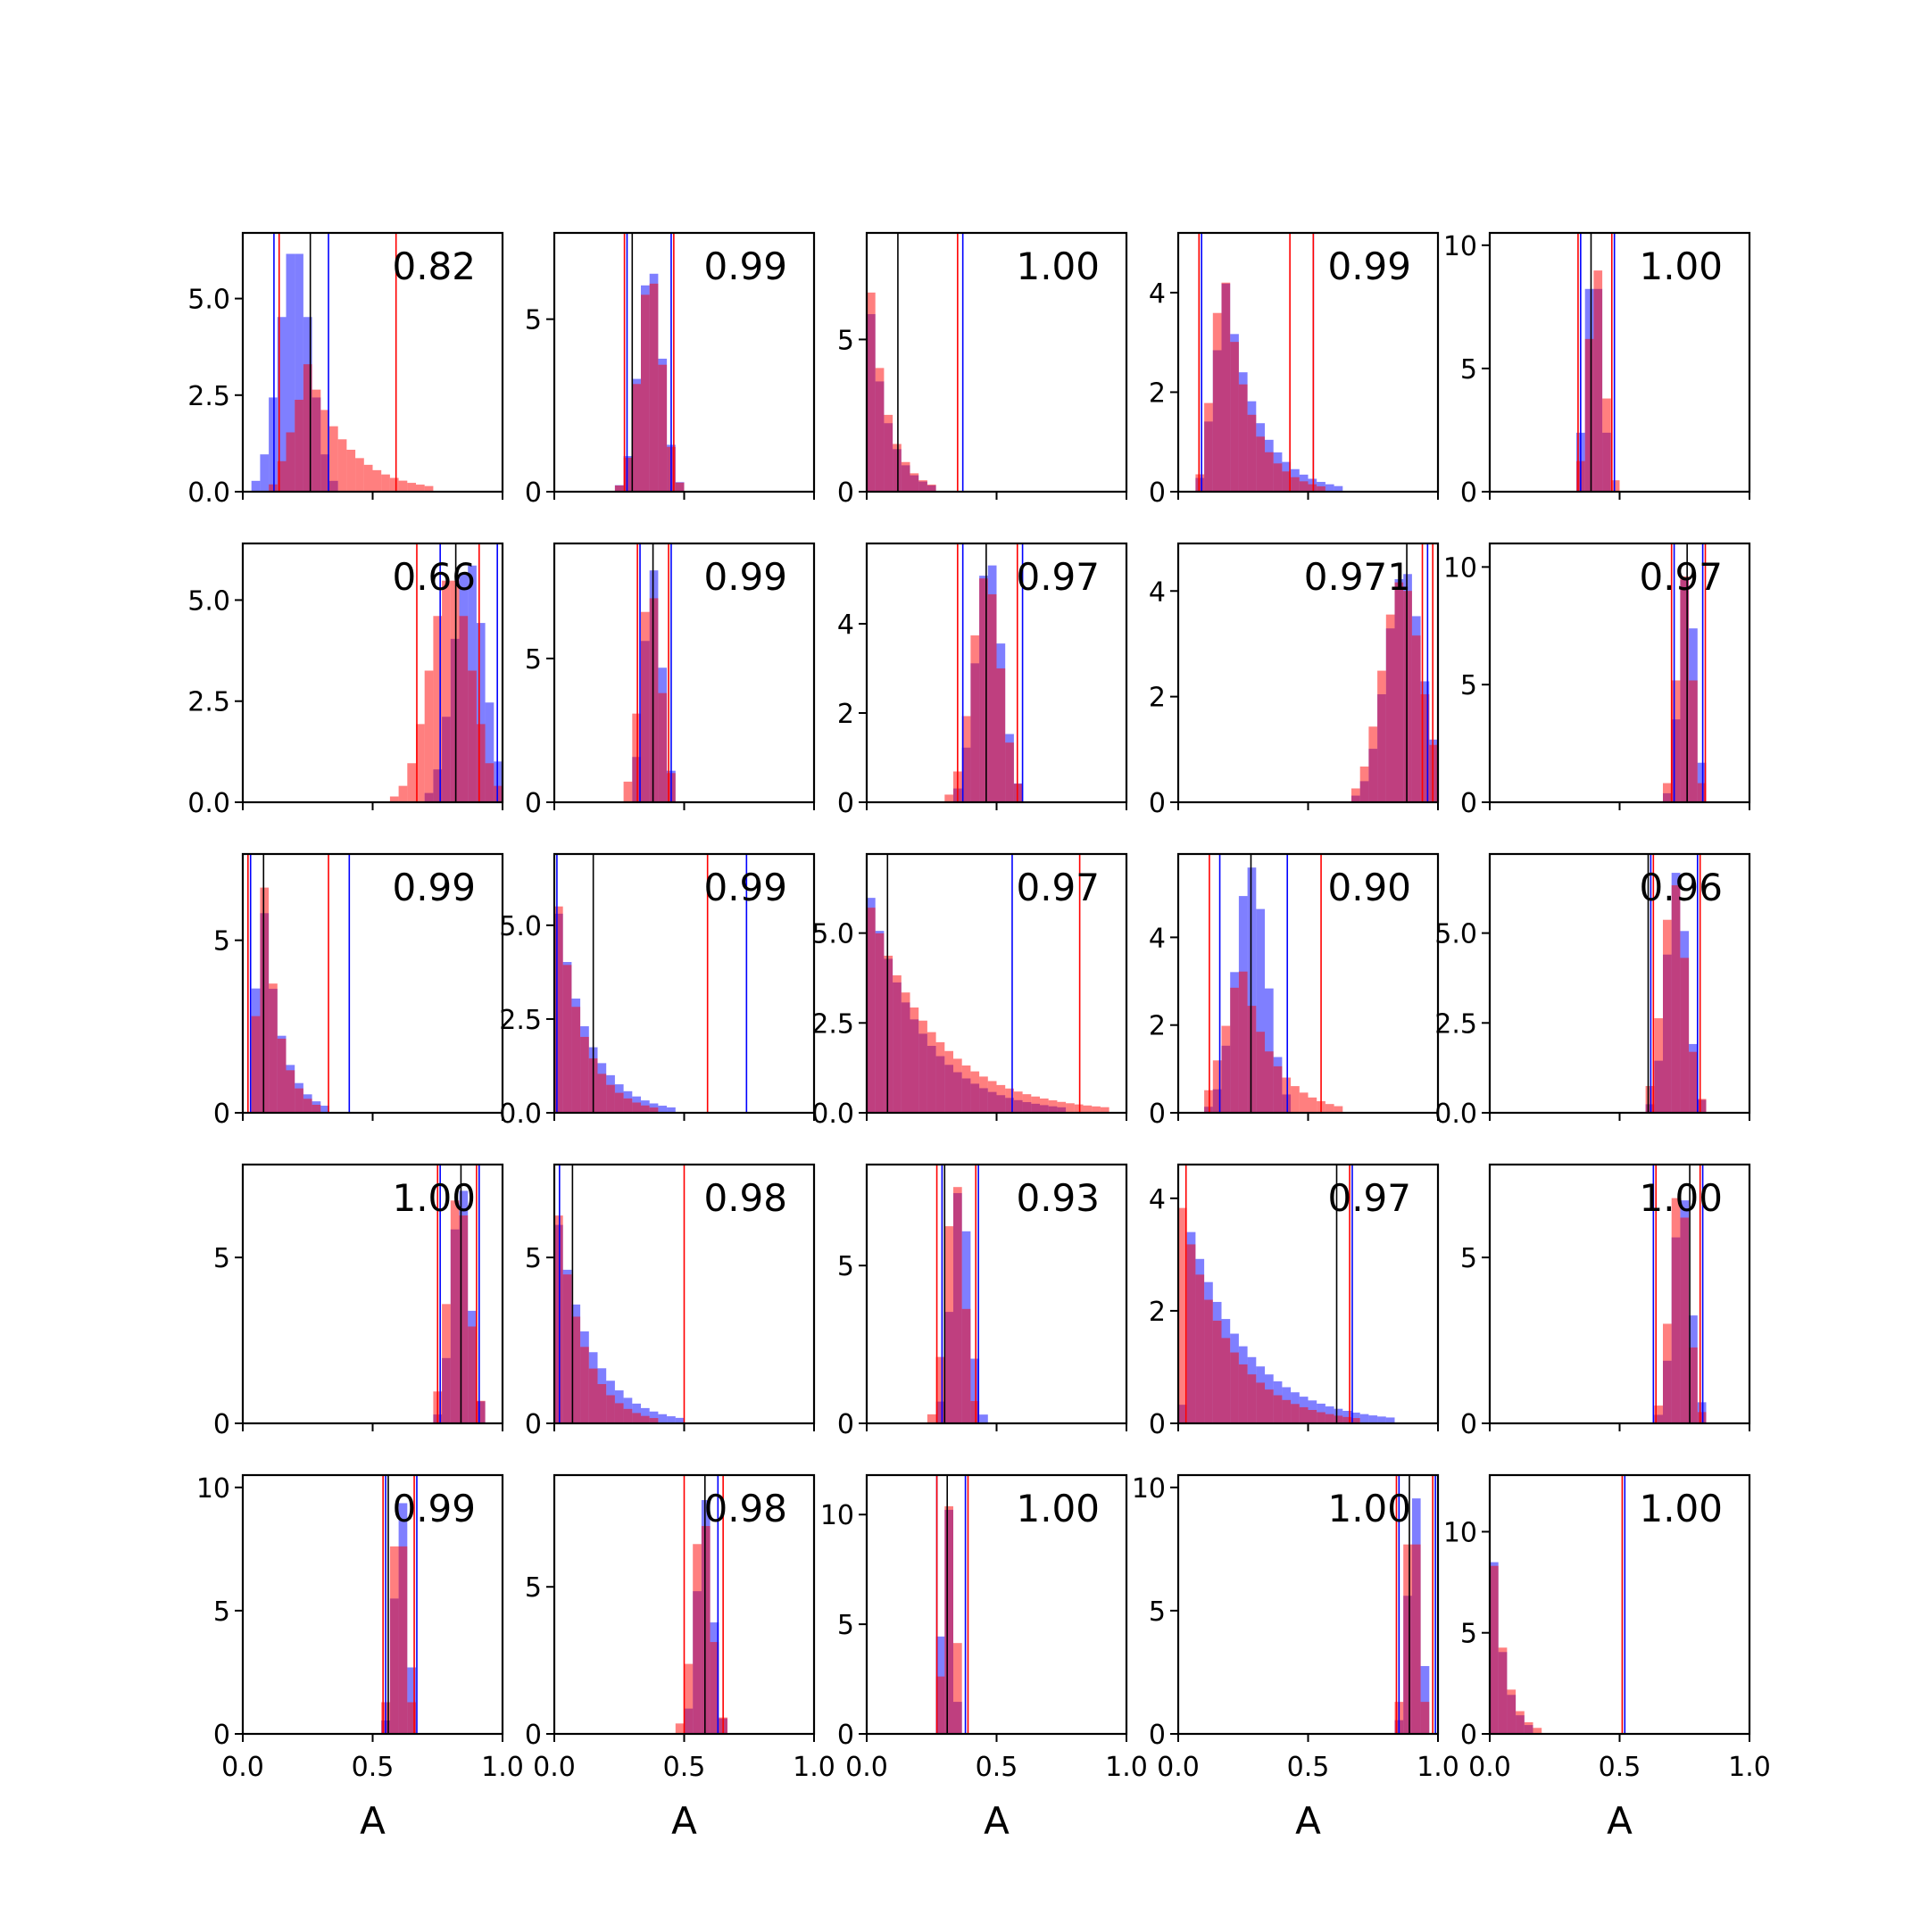  Describe the element at coordinates (1681, 1508) in the screenshot. I see `panel-value-label: 1.00` at that location.